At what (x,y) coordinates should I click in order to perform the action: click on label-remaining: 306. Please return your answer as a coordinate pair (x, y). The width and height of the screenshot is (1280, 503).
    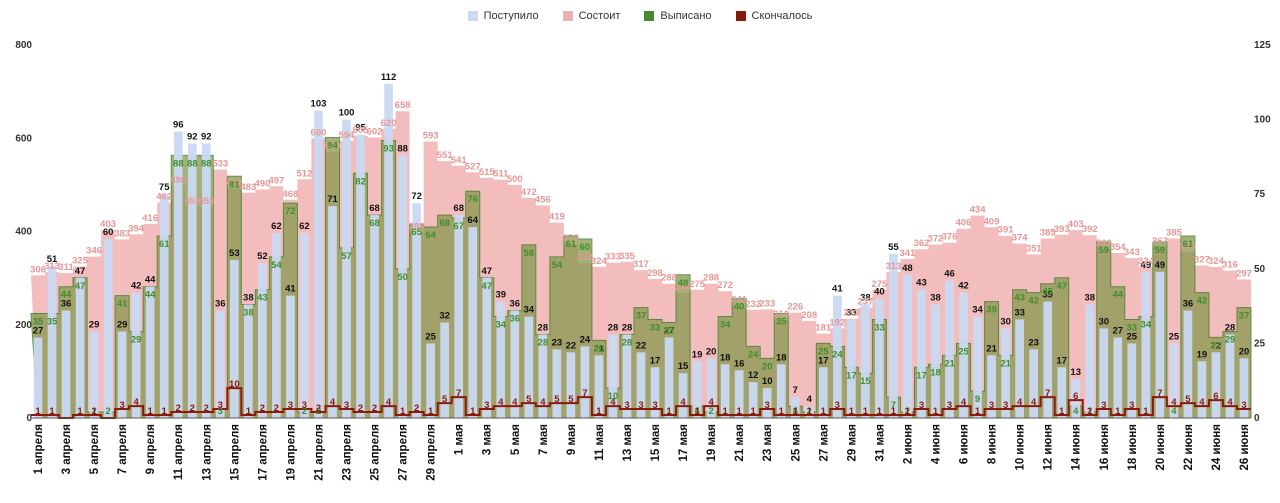
    Looking at the image, I should click on (38, 269).